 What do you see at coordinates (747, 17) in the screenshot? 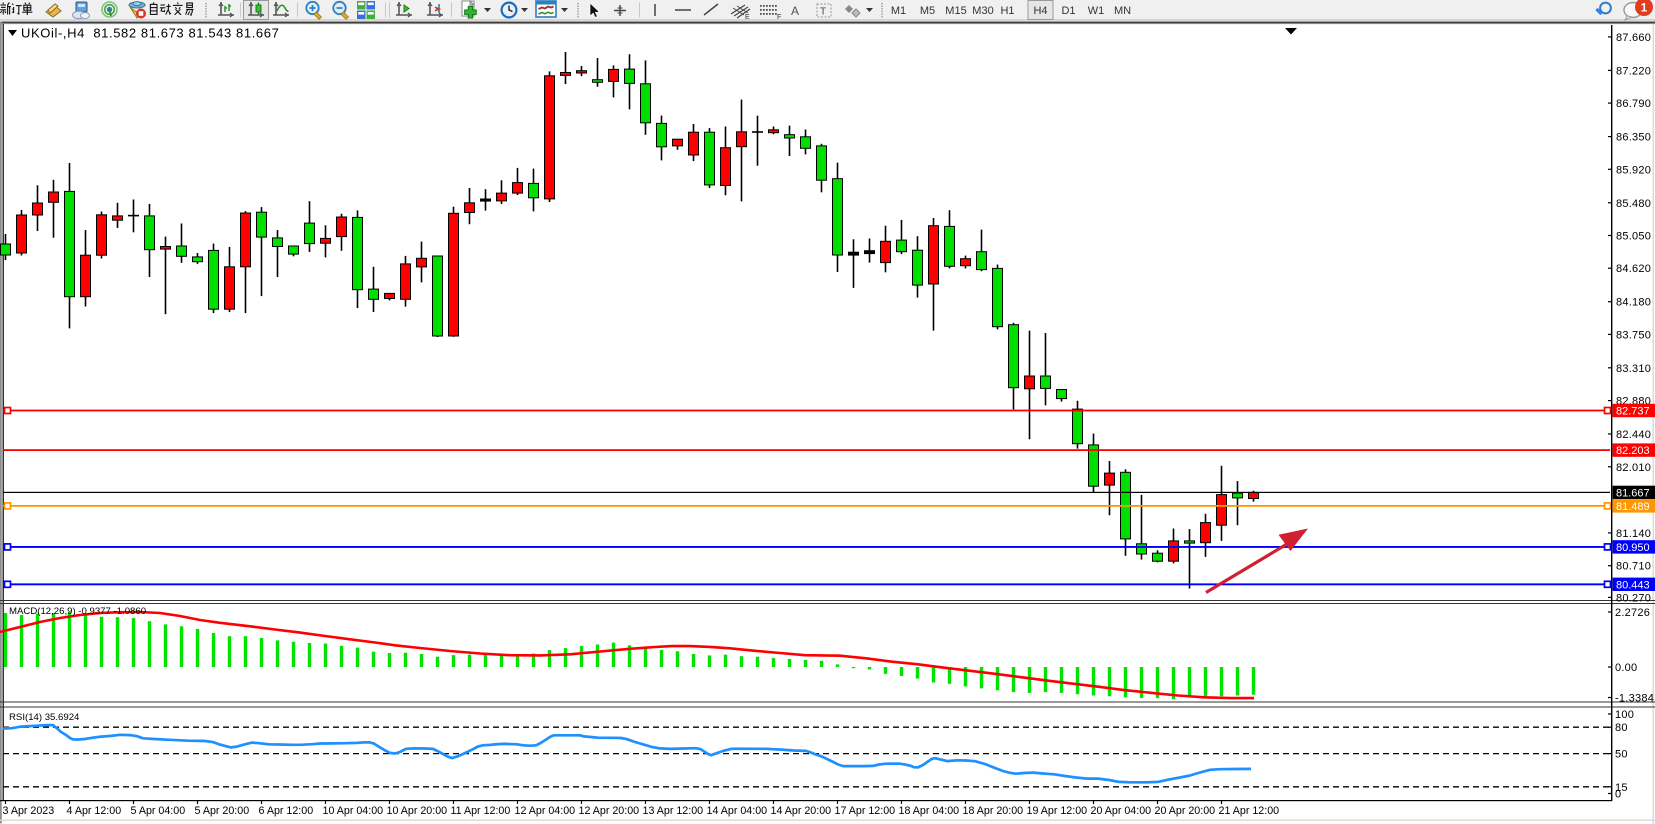
I see `svg-text: E` at bounding box center [747, 17].